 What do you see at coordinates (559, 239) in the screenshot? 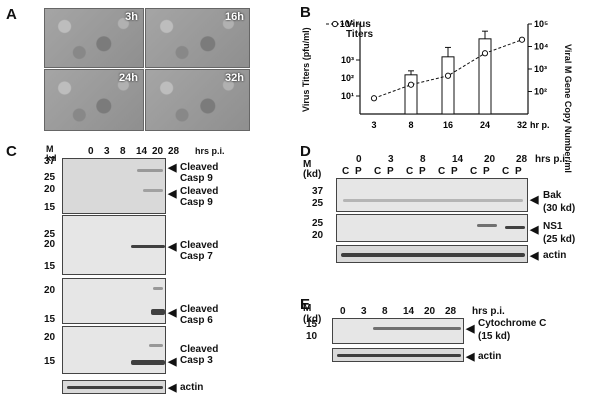
I see `blot-sublabel: (25 kd)` at bounding box center [559, 239].